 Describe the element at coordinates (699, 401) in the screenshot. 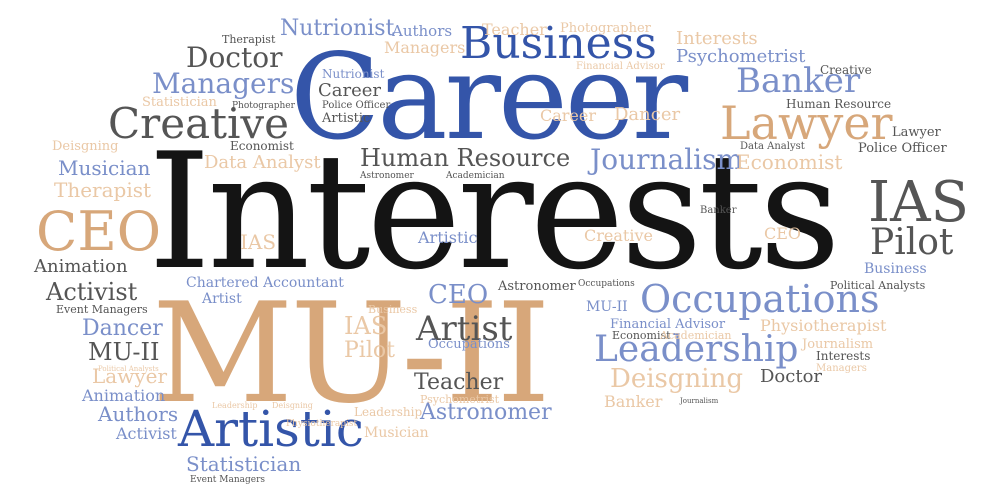

I see `word-journalism-small: Journalism` at that location.